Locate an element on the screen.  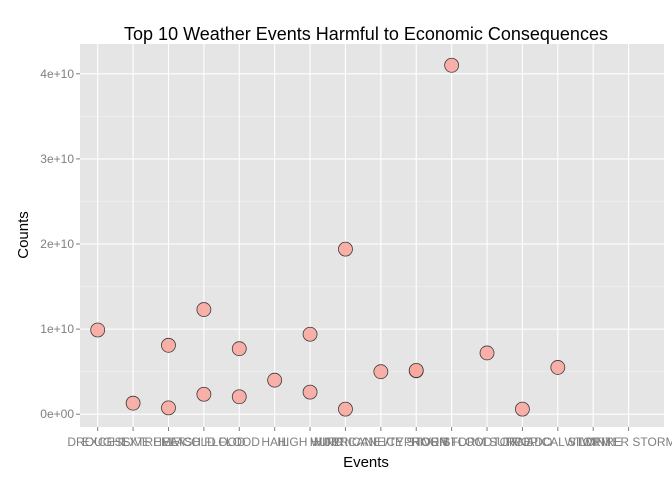
x-tick-label: FLASH FLOOD is located at coordinates (204, 442).